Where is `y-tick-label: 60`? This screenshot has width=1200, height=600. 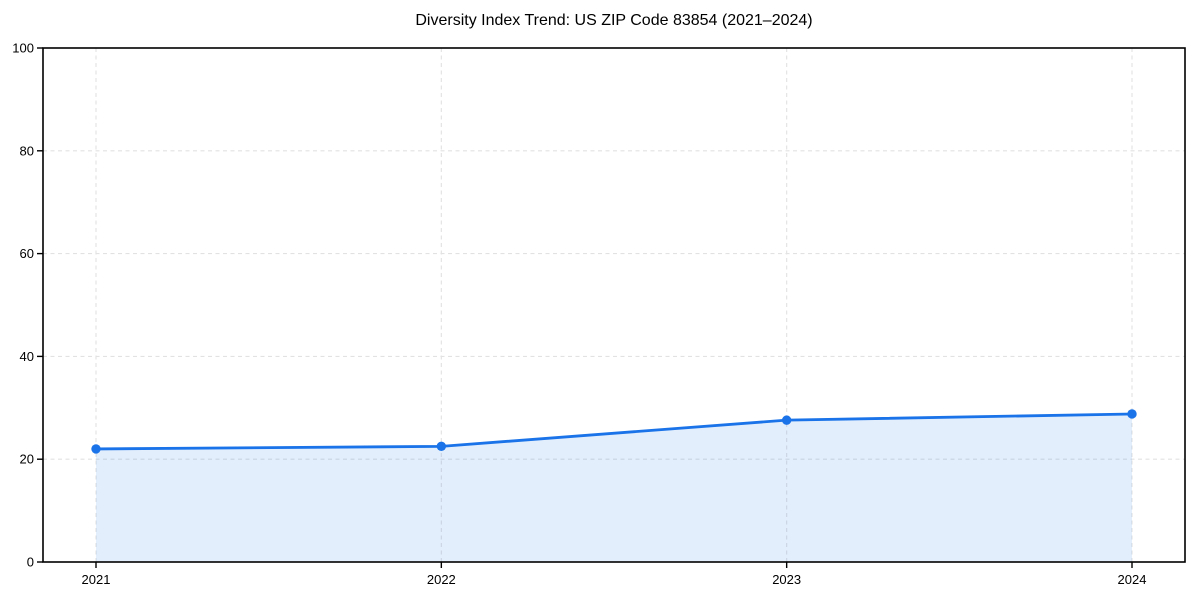
y-tick-label: 60 is located at coordinates (27, 253).